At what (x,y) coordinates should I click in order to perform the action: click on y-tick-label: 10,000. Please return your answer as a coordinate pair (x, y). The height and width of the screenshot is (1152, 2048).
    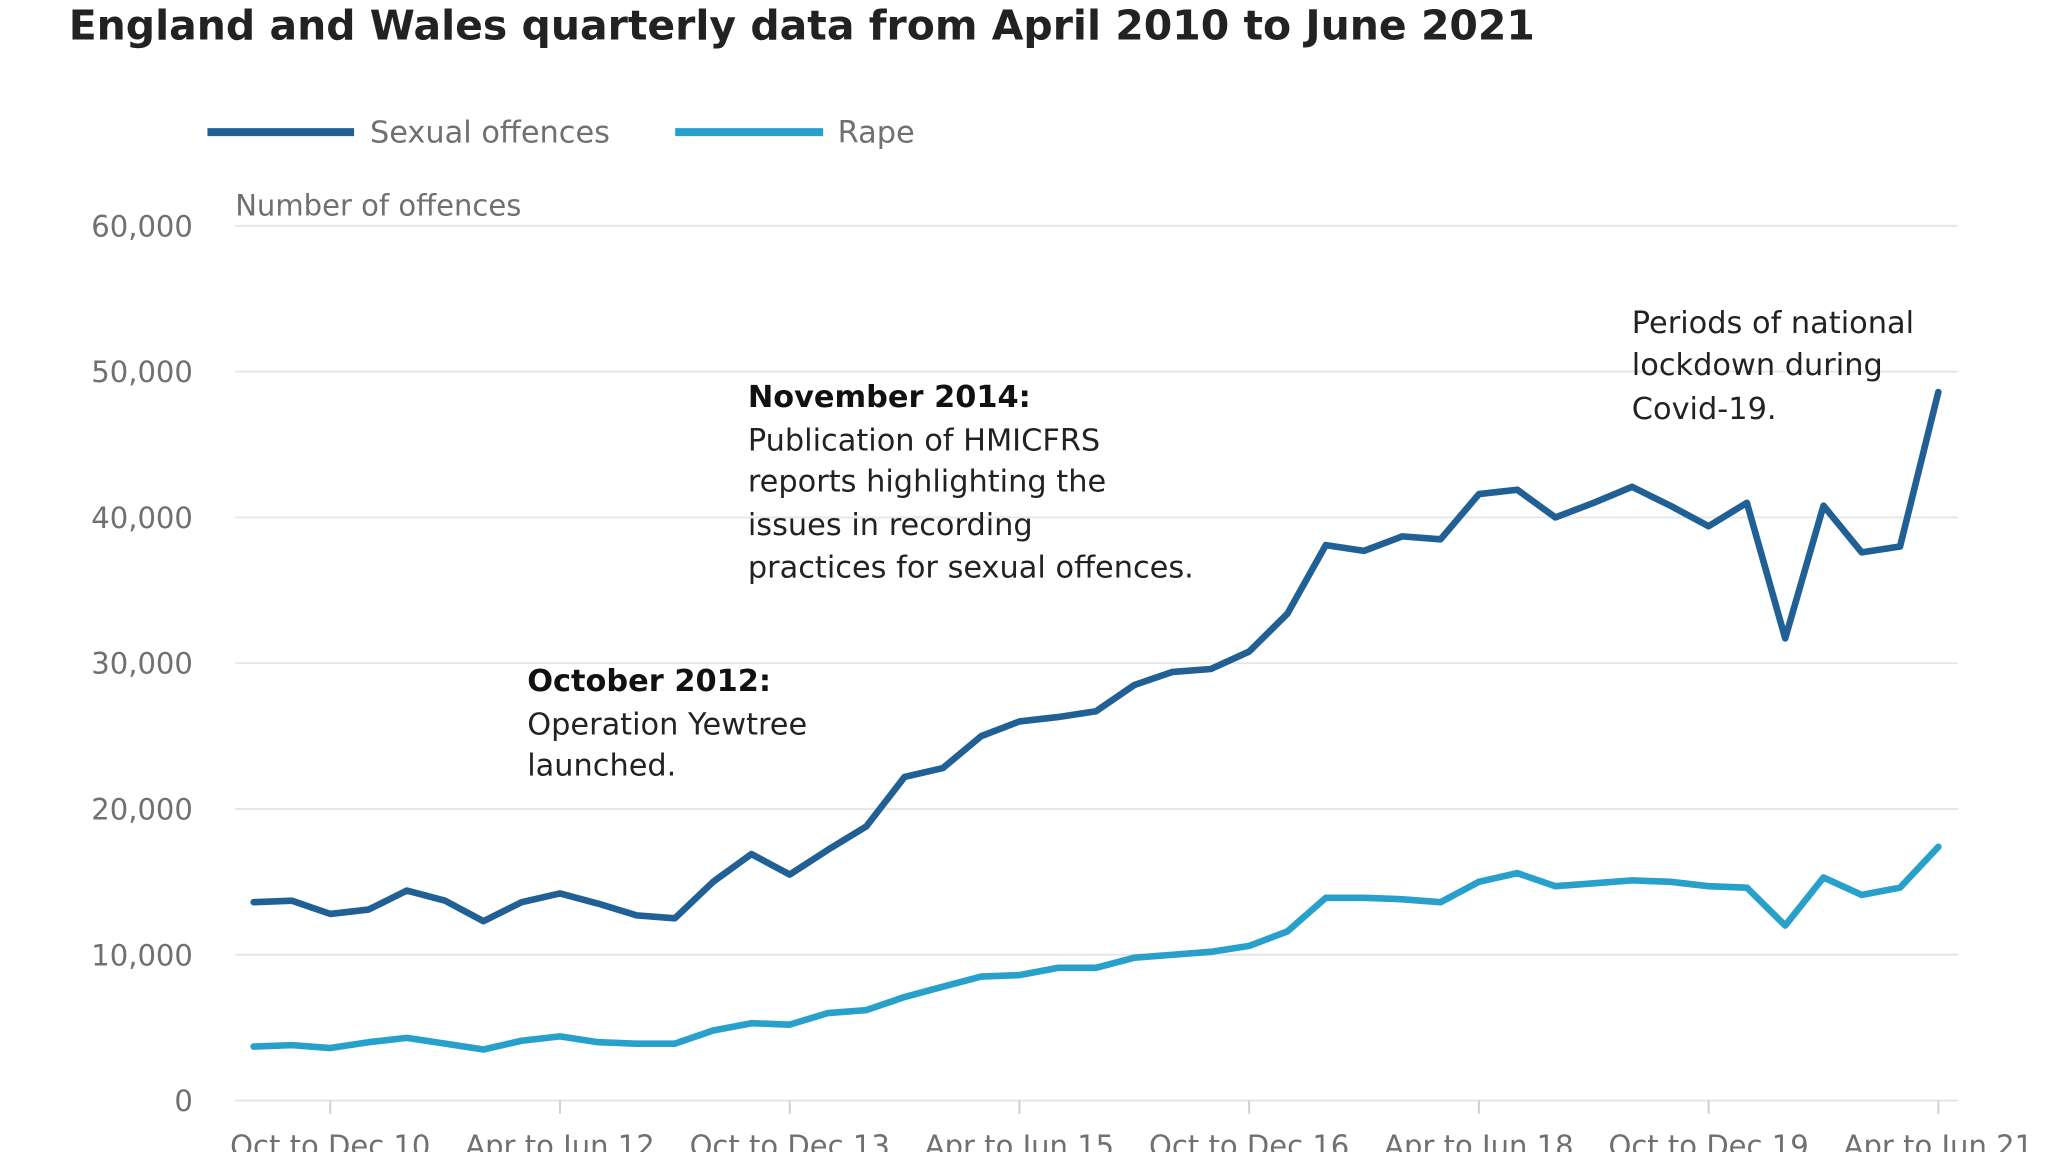
    Looking at the image, I should click on (142, 955).